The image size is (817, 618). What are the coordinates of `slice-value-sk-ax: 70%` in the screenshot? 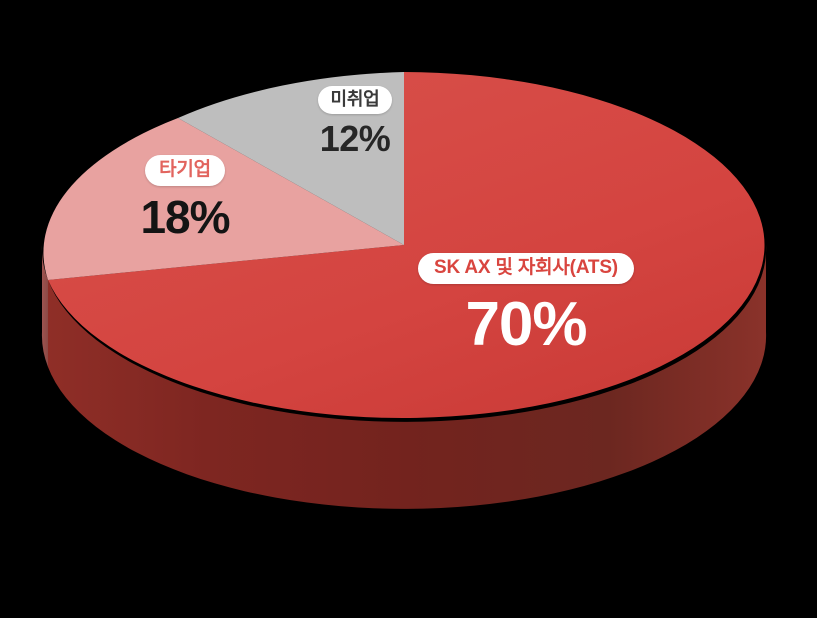 It's located at (526, 324).